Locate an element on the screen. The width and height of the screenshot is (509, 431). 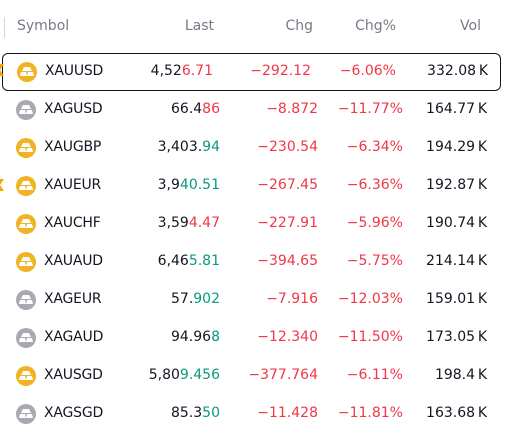
last-price-suffix: 6.71 is located at coordinates (197, 71).